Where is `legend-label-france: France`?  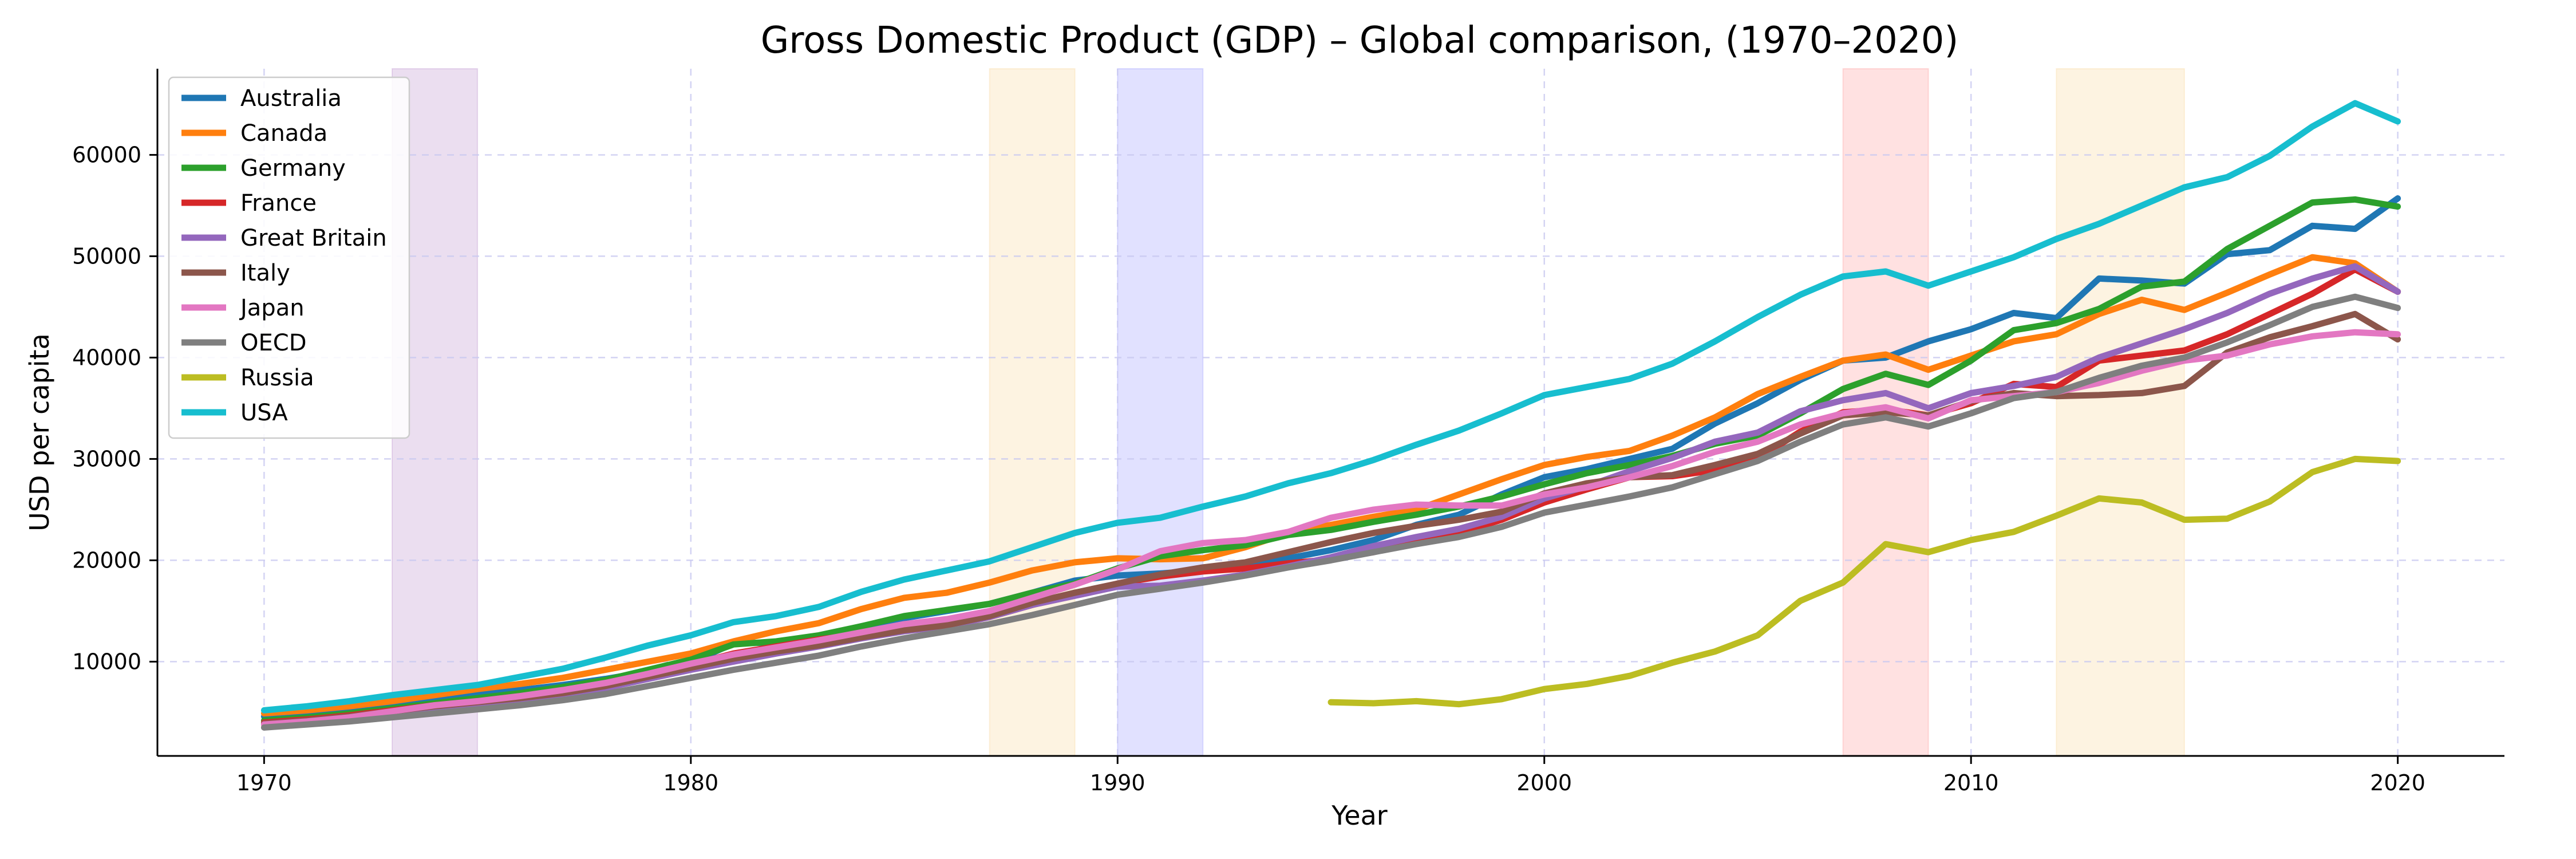
legend-label-france: France is located at coordinates (278, 203).